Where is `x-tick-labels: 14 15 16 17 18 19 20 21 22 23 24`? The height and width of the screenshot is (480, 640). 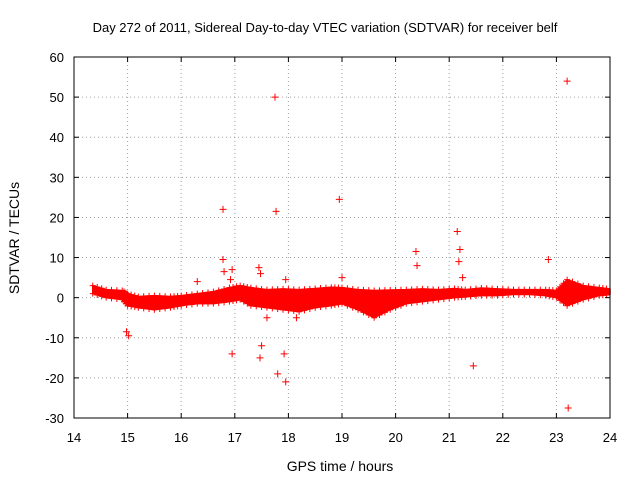
x-tick-labels: 14 15 16 17 18 19 20 21 22 23 24 is located at coordinates (342, 437).